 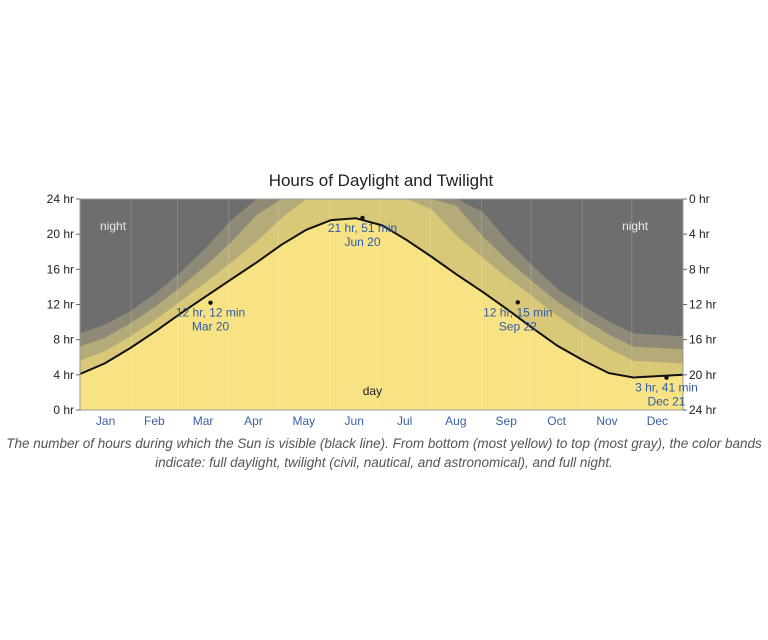 I want to click on region-label-day: day, so click(x=372, y=391).